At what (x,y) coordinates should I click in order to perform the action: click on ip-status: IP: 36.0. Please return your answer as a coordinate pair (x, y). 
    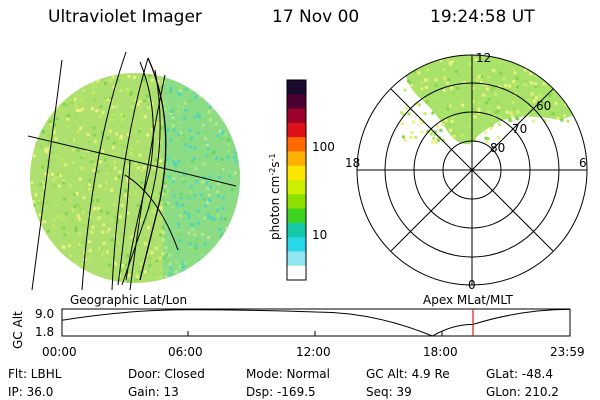
    Looking at the image, I should click on (30, 392).